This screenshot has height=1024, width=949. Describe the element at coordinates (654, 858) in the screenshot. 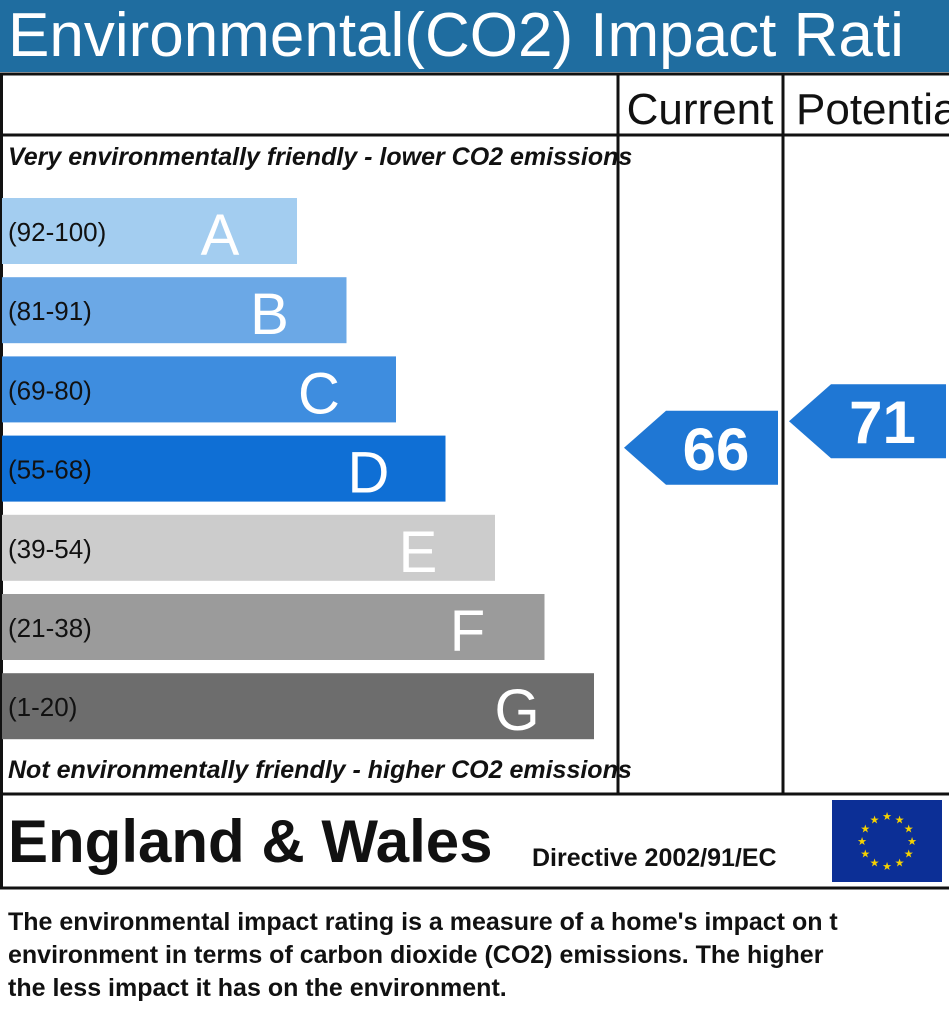

I see `directive-label: Directive 2002/91/EC` at that location.